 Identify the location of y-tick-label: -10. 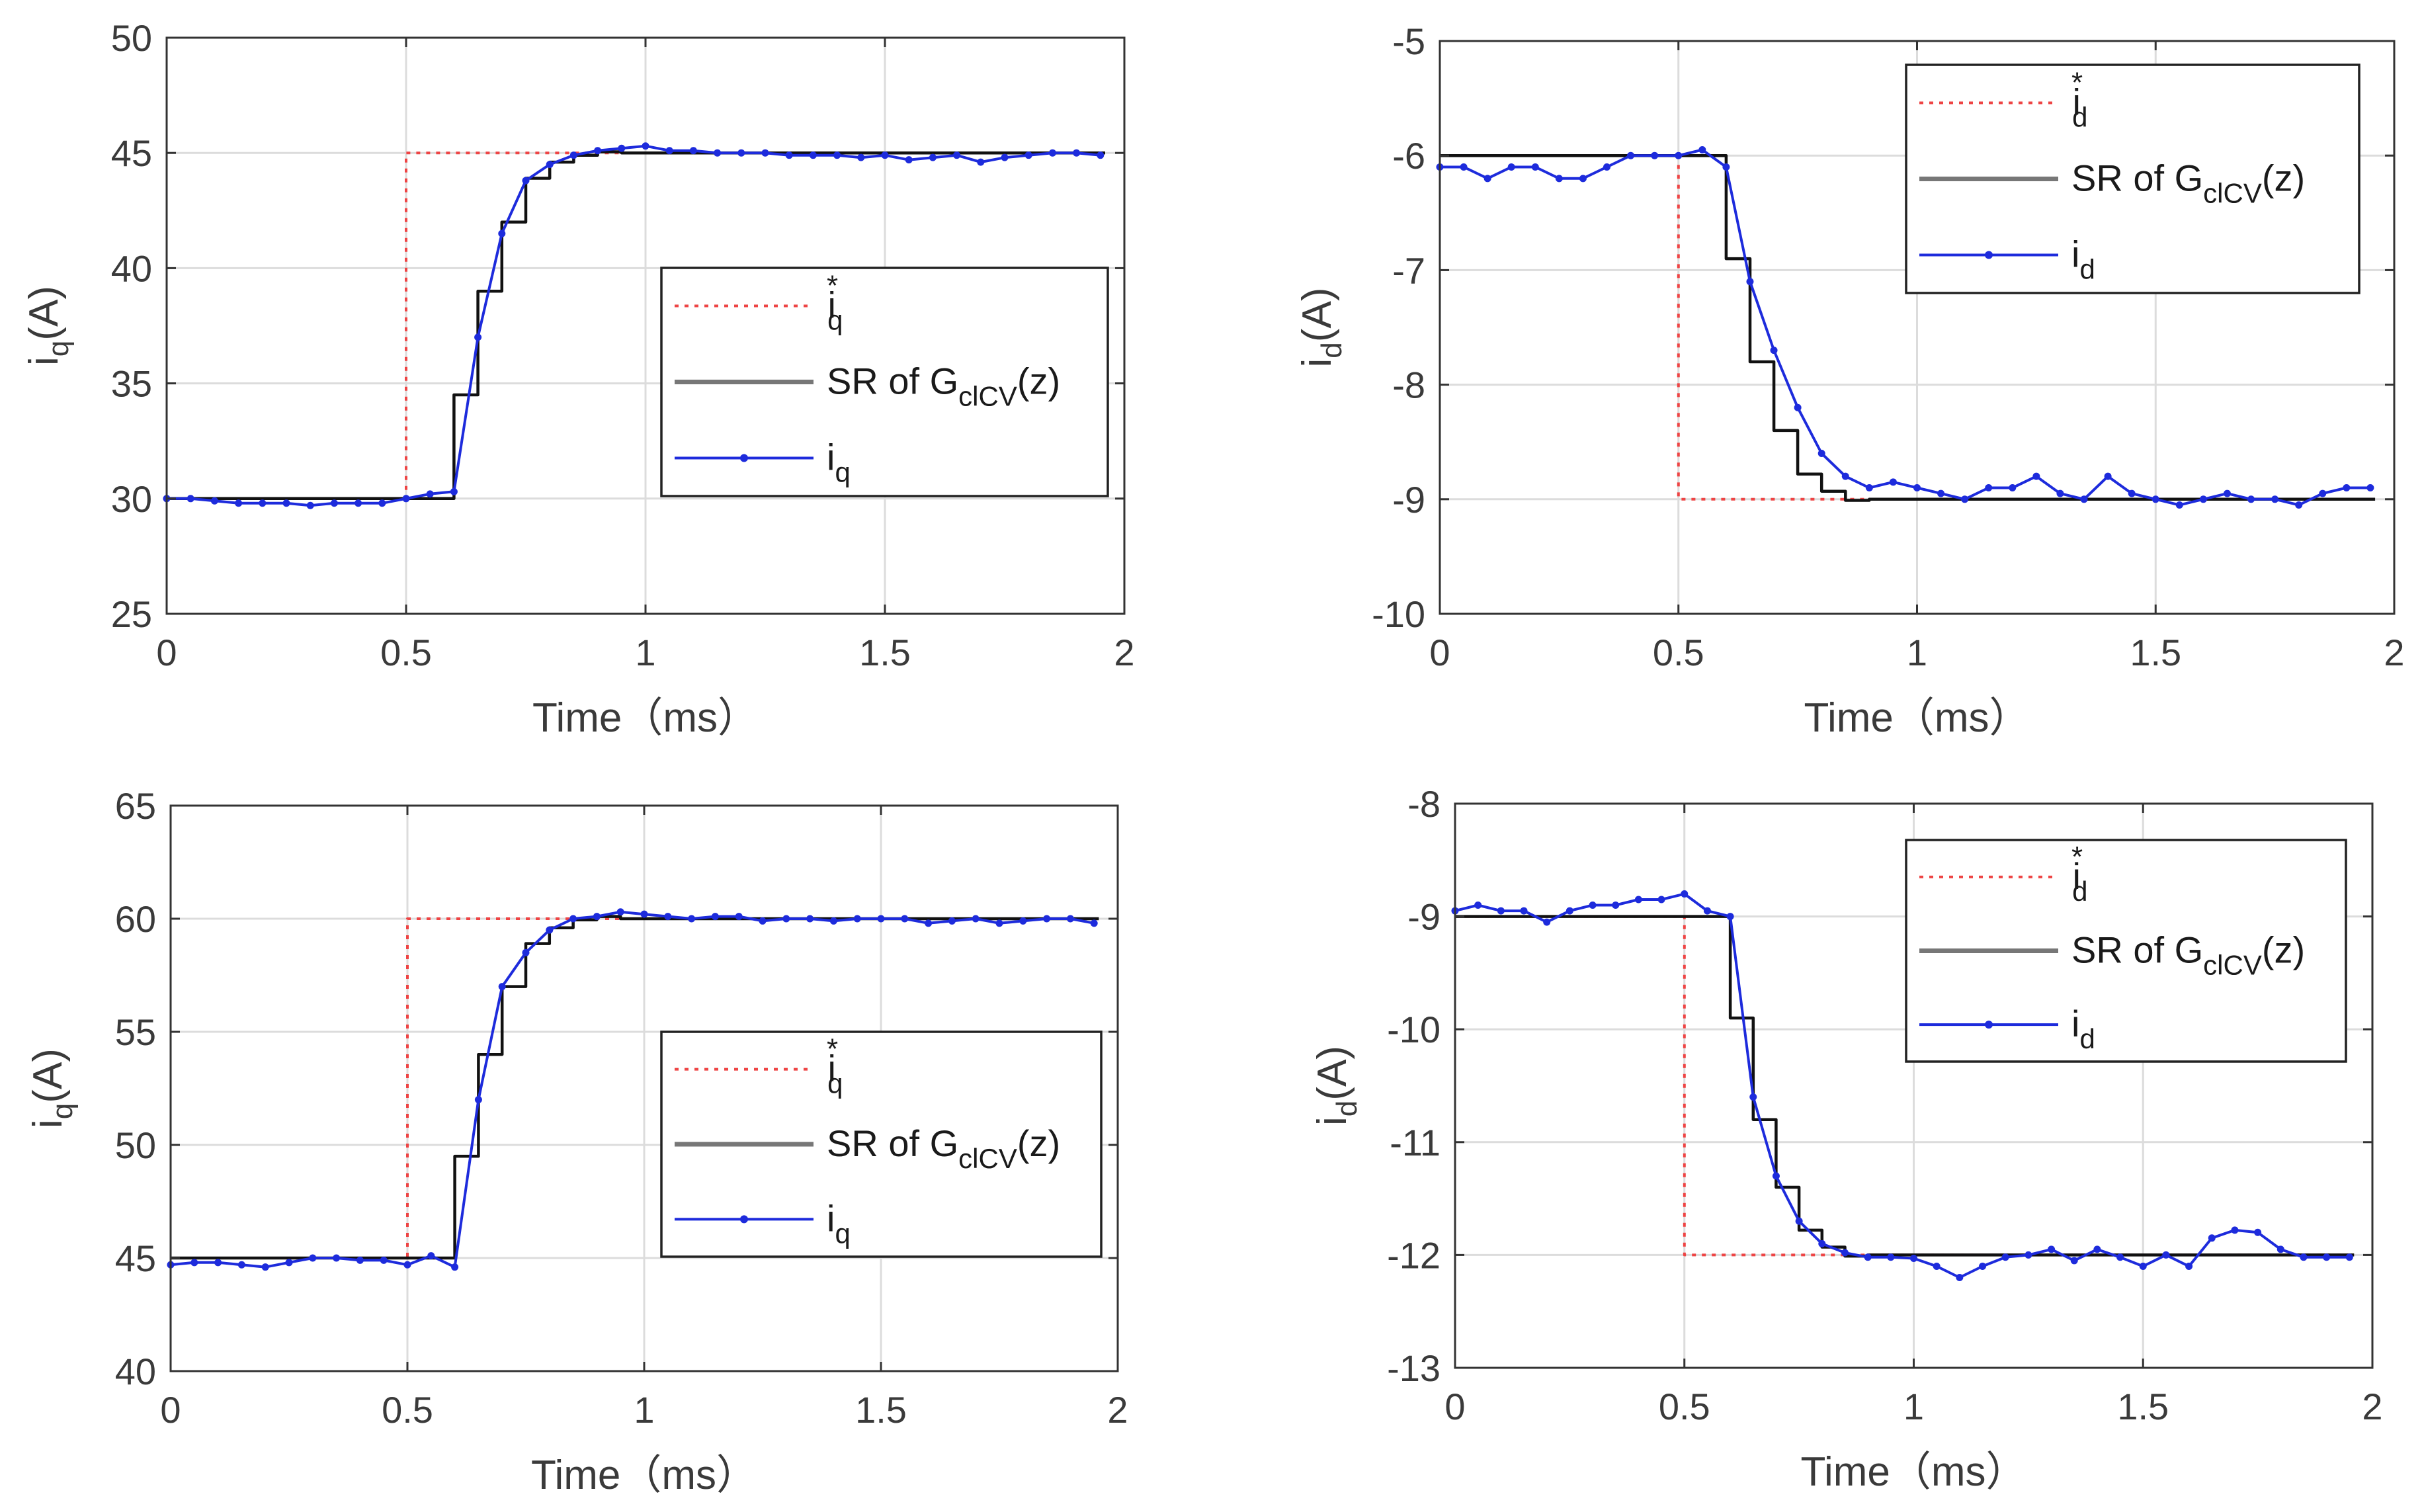
(1398, 614).